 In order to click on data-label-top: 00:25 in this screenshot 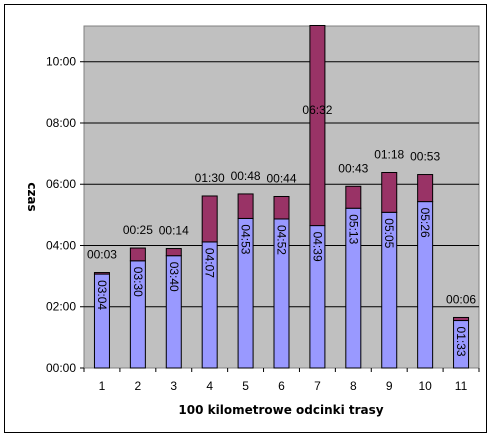, I will do `click(138, 230)`.